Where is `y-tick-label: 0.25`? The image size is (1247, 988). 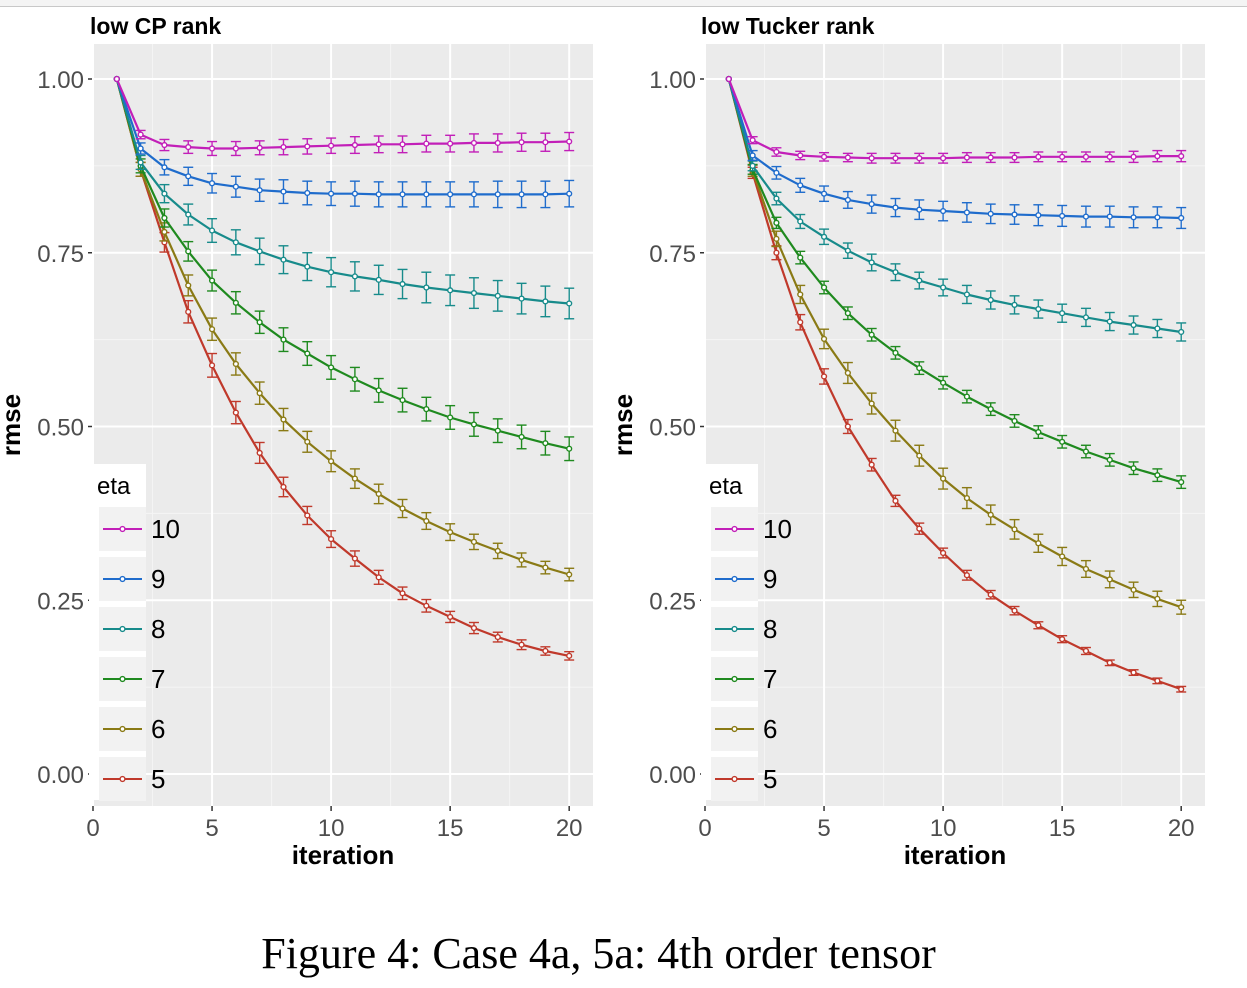 y-tick-label: 0.25 is located at coordinates (60, 601).